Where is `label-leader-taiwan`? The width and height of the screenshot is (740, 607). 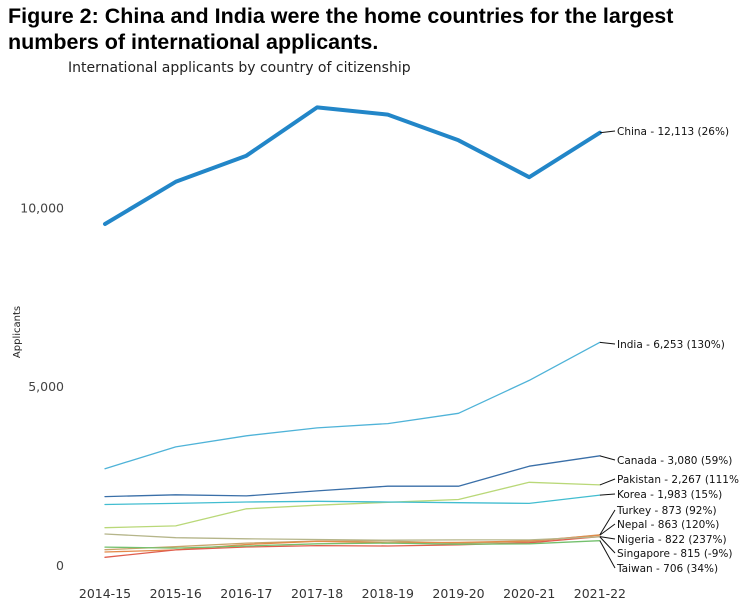
label-leader-taiwan is located at coordinates (607, 554).